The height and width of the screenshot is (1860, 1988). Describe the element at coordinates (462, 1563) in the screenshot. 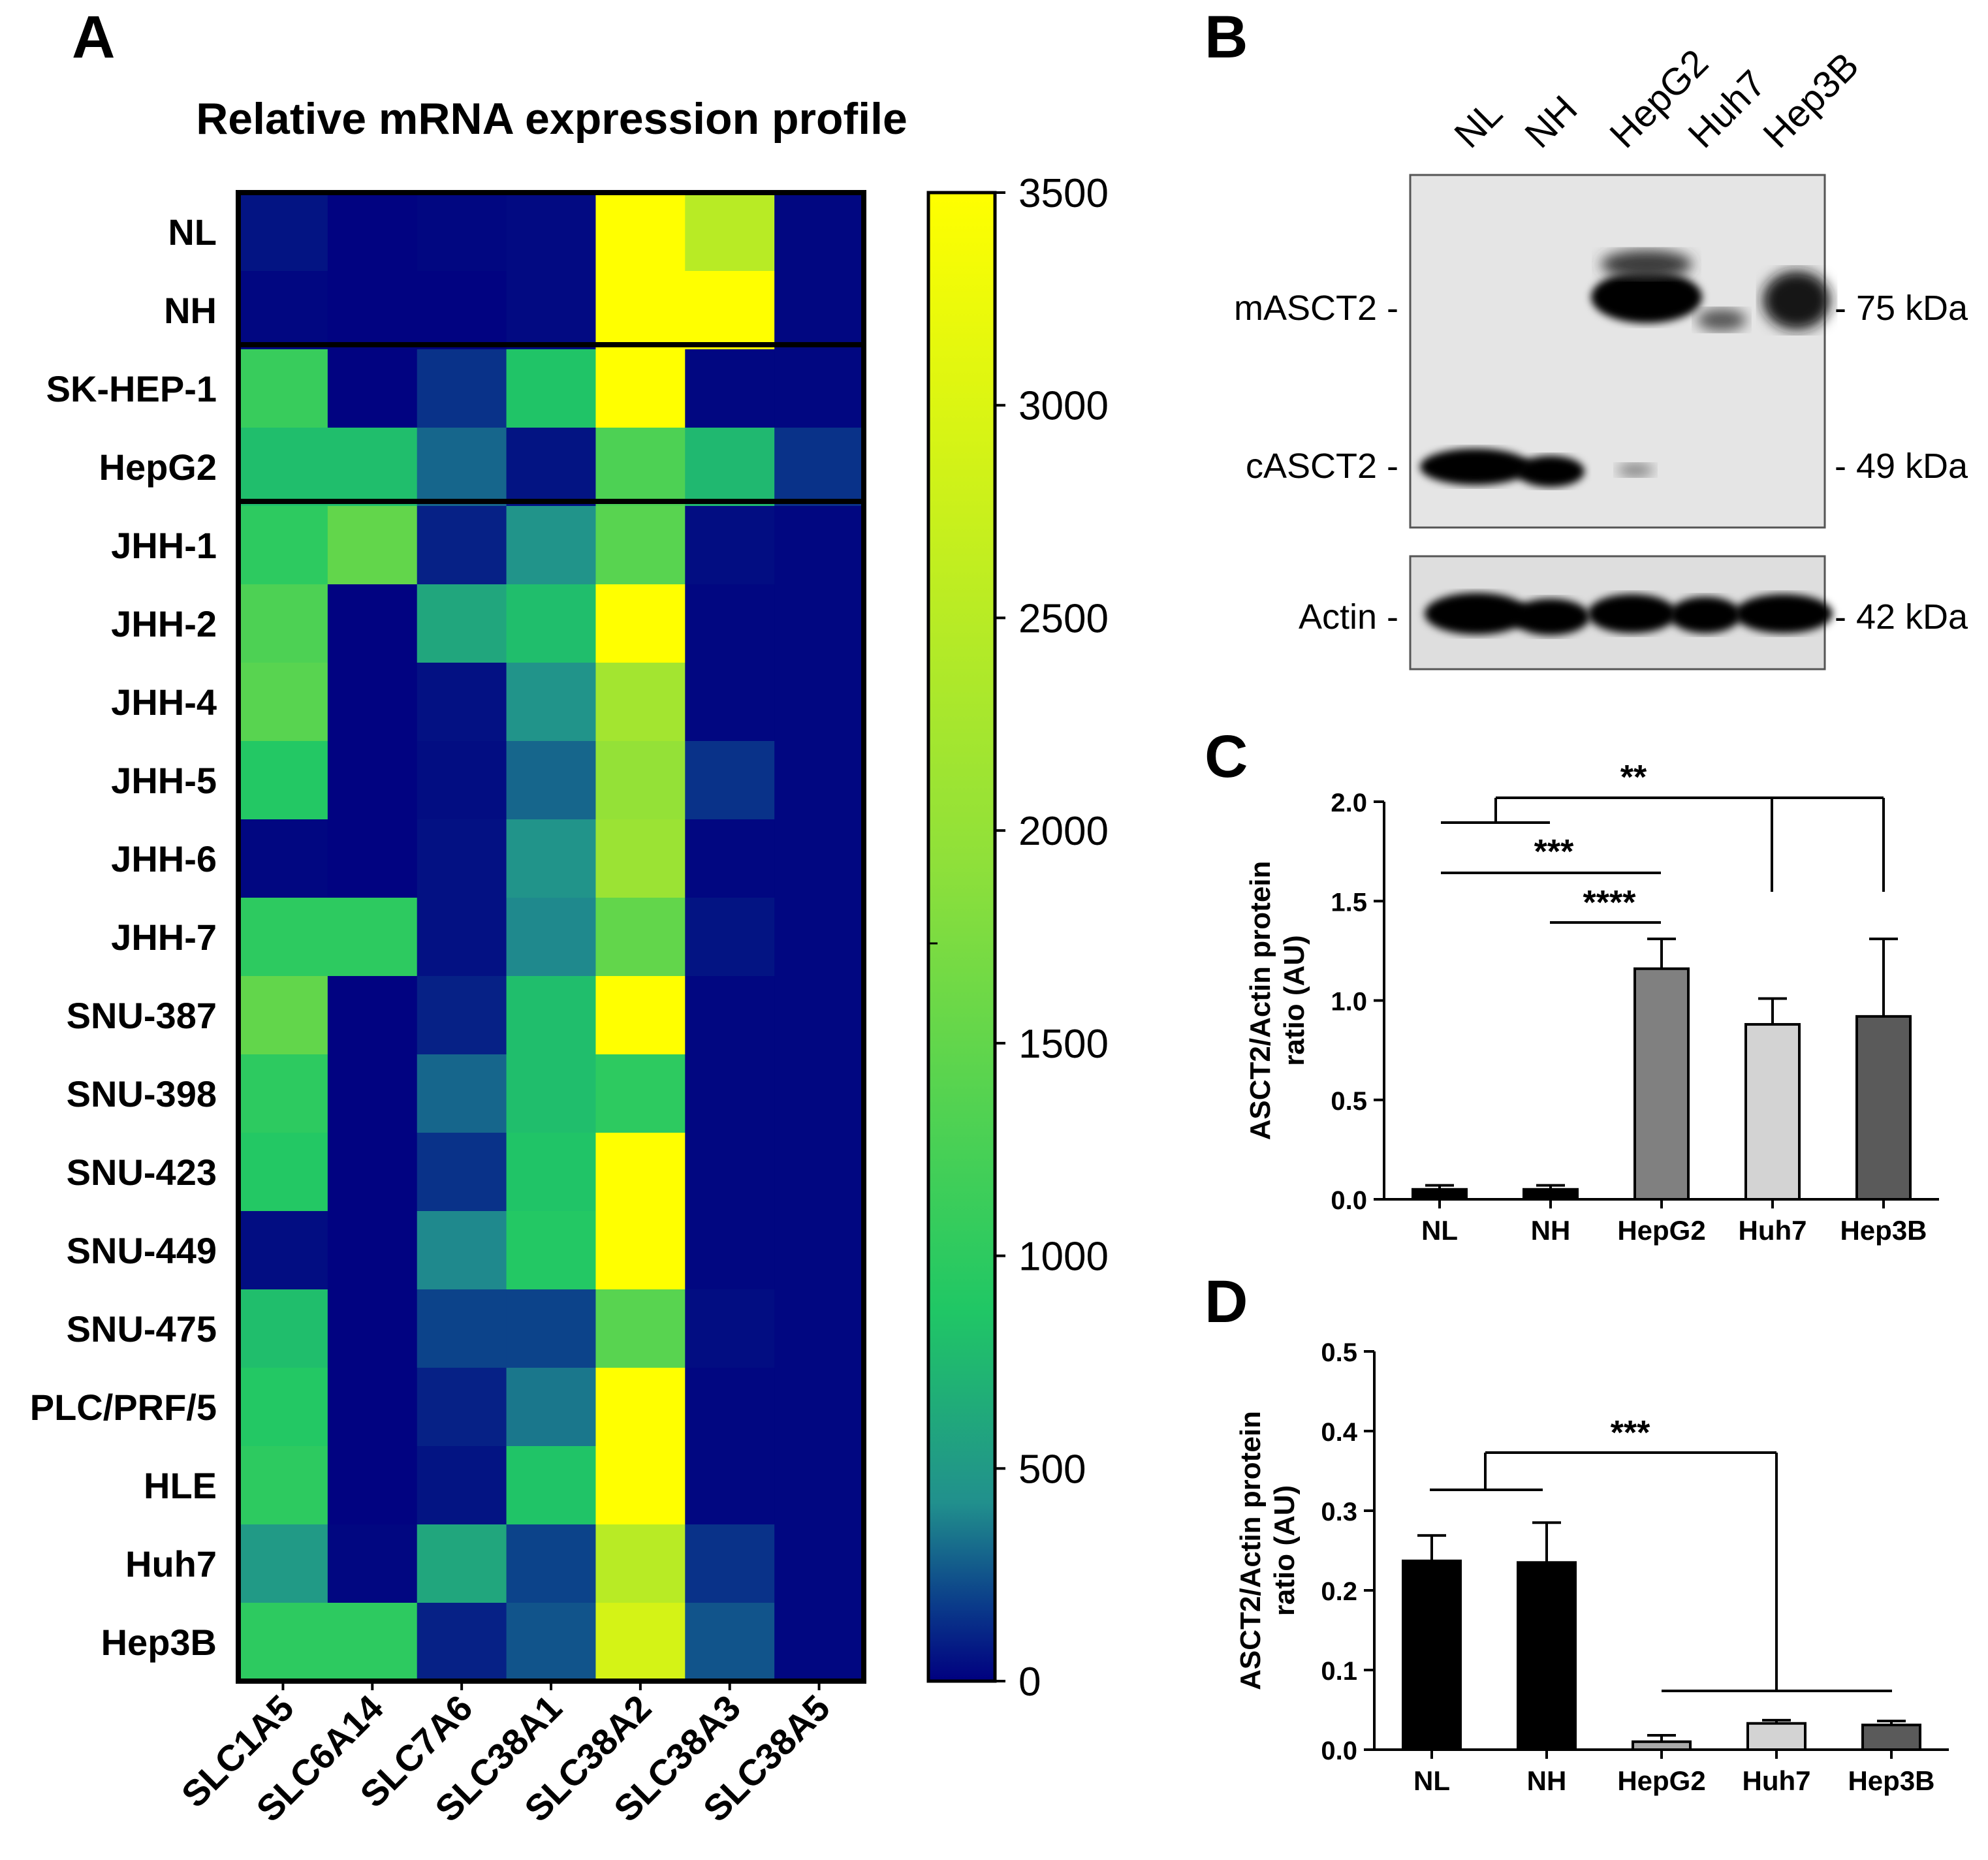

I see `heatmap-cell-huh7-slc7a6` at that location.